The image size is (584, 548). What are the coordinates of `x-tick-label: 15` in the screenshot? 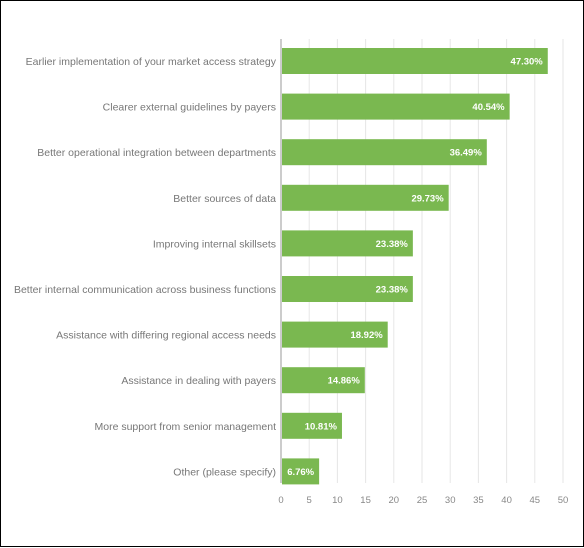 It's located at (365, 500).